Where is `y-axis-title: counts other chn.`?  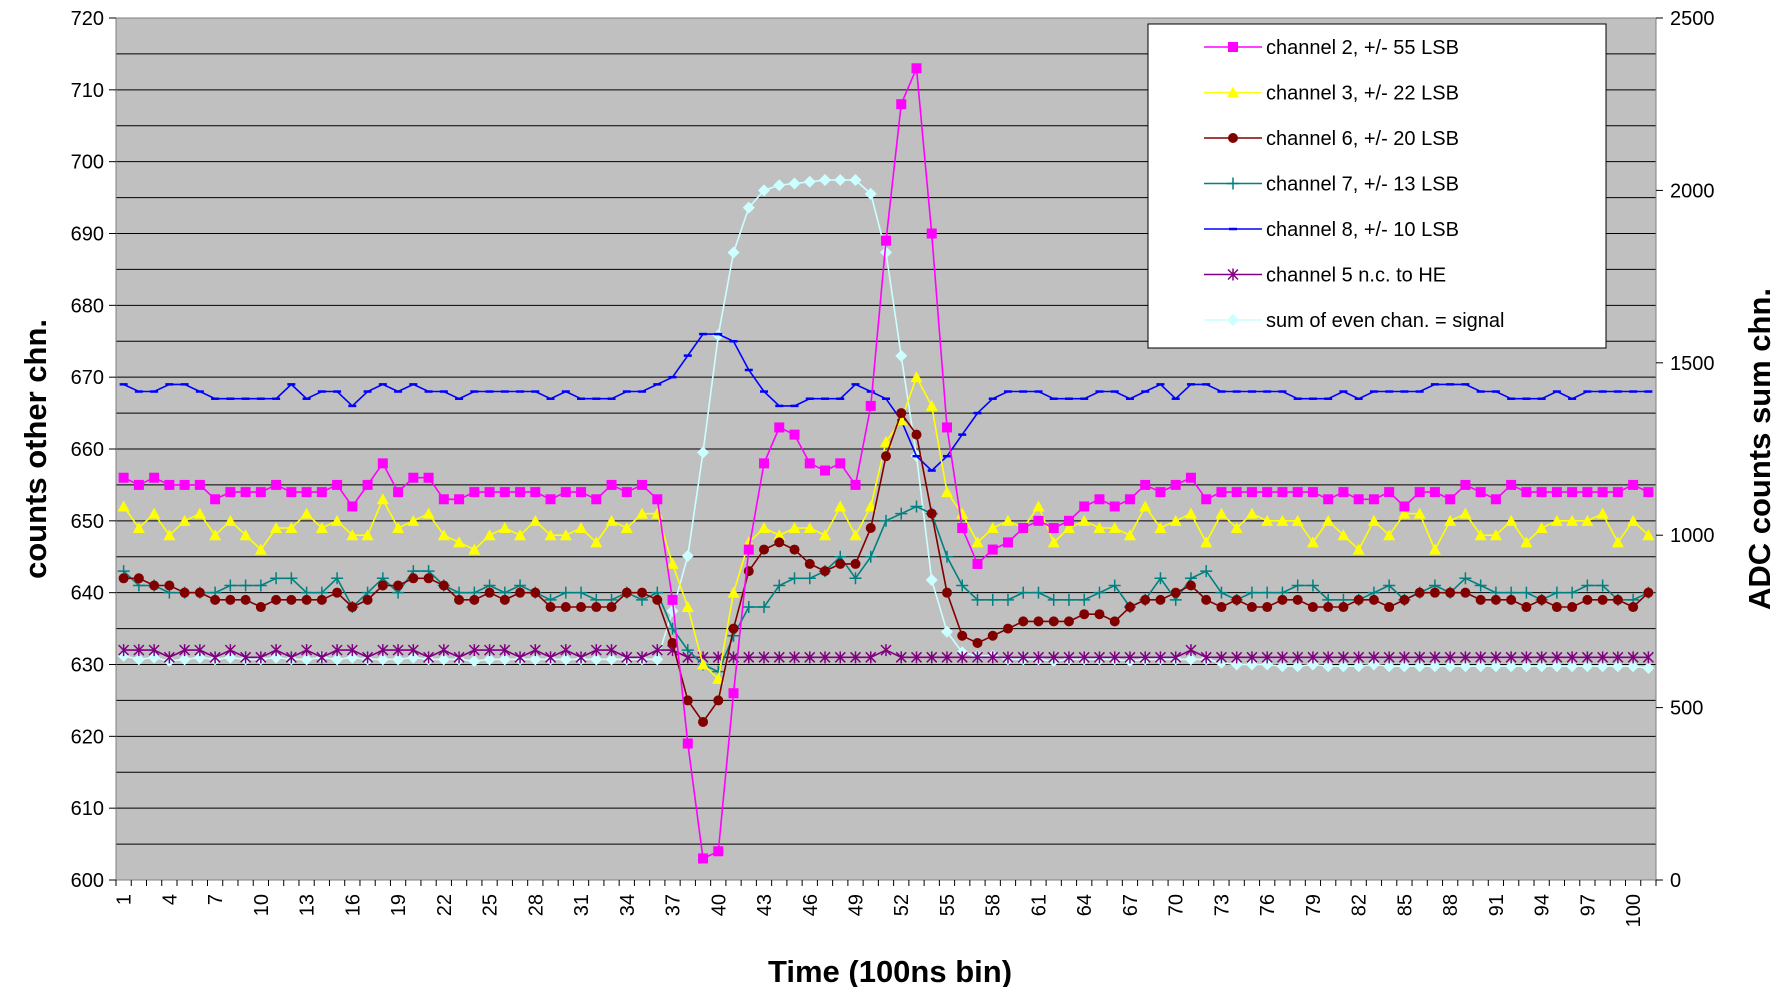 y-axis-title: counts other chn. is located at coordinates (35, 449).